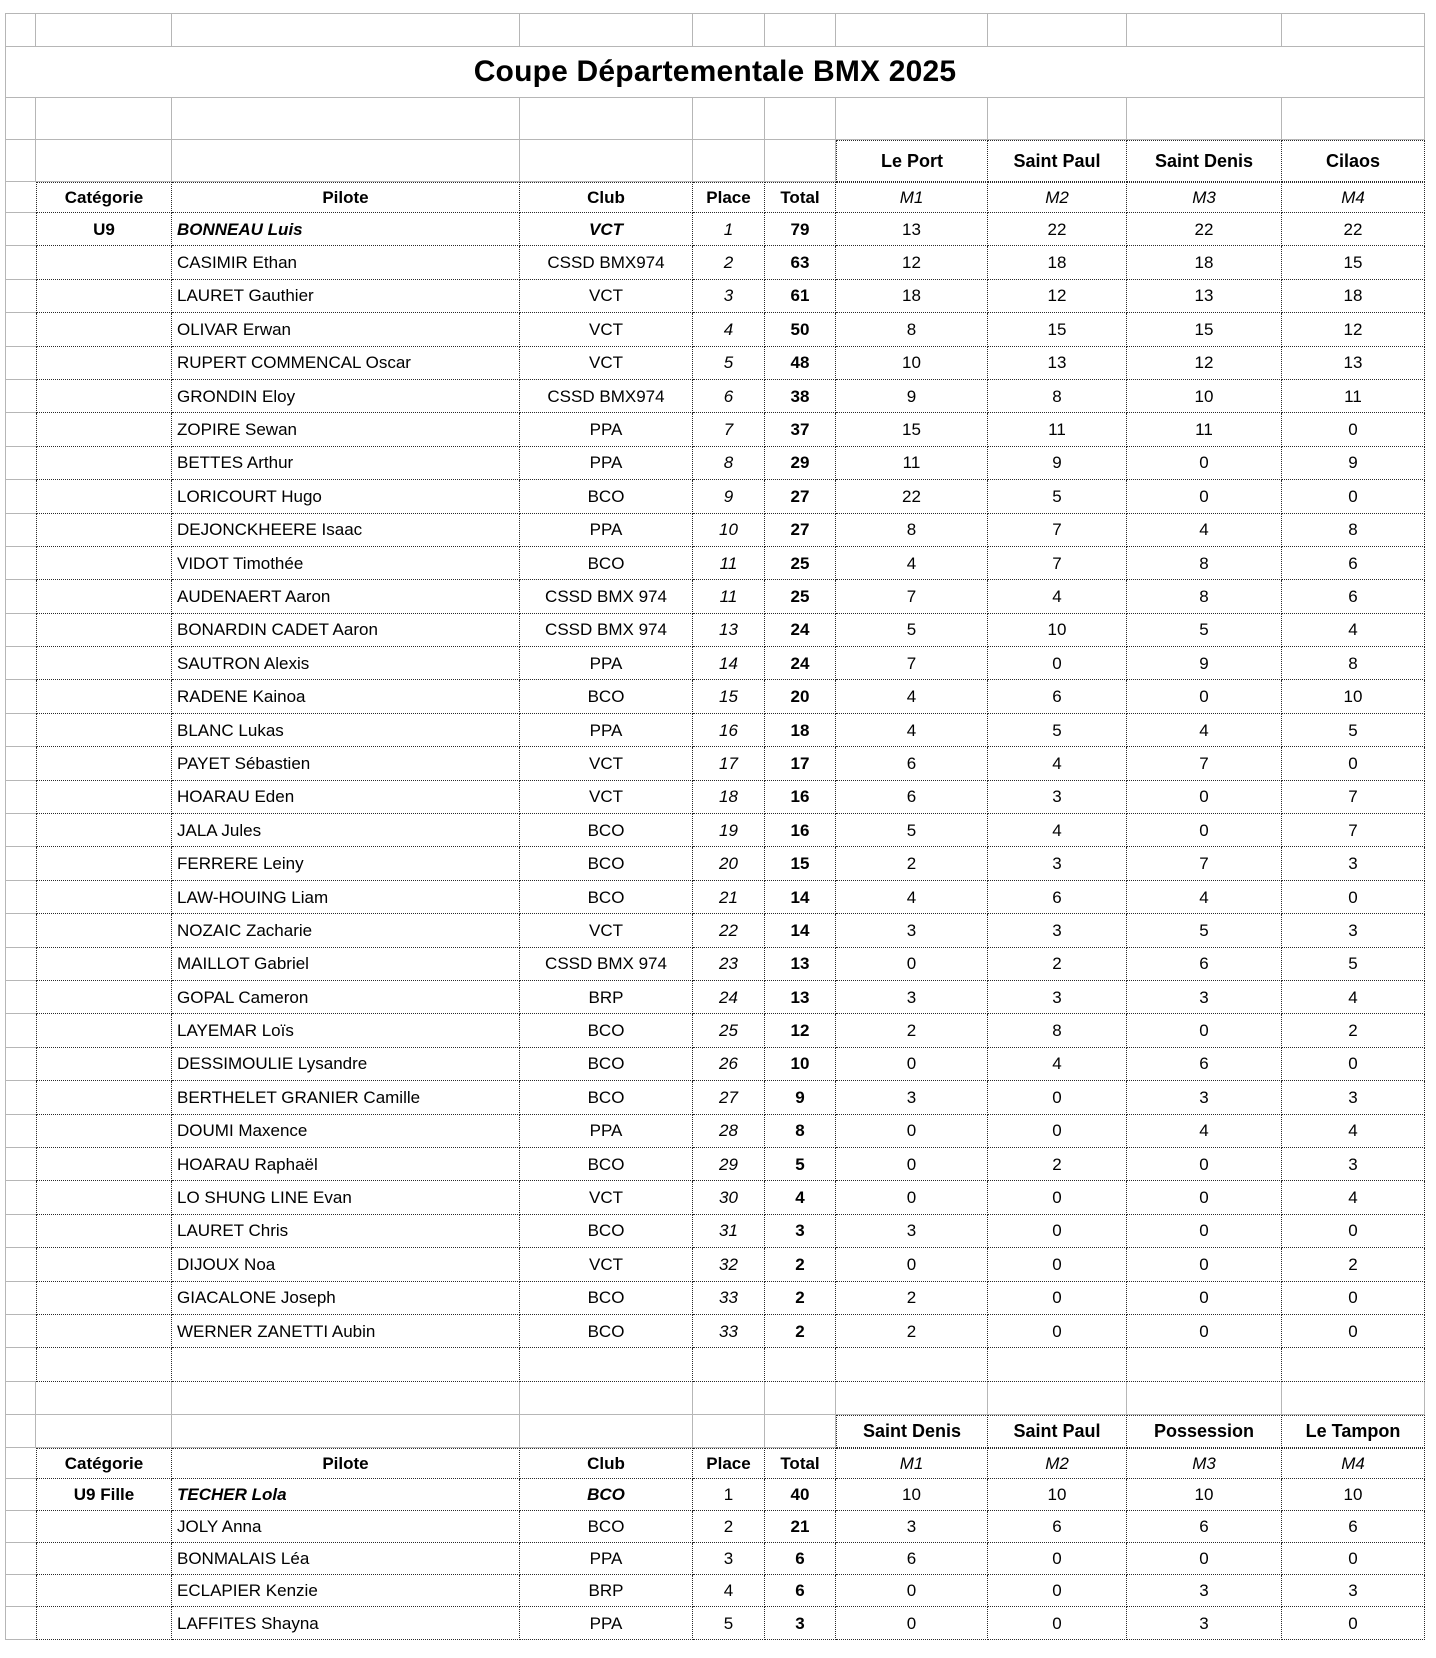 Image resolution: width=1436 pixels, height=1658 pixels. I want to click on table-row: VIDOT Timothée BCO 11 25 4 7 8 6, so click(715, 563).